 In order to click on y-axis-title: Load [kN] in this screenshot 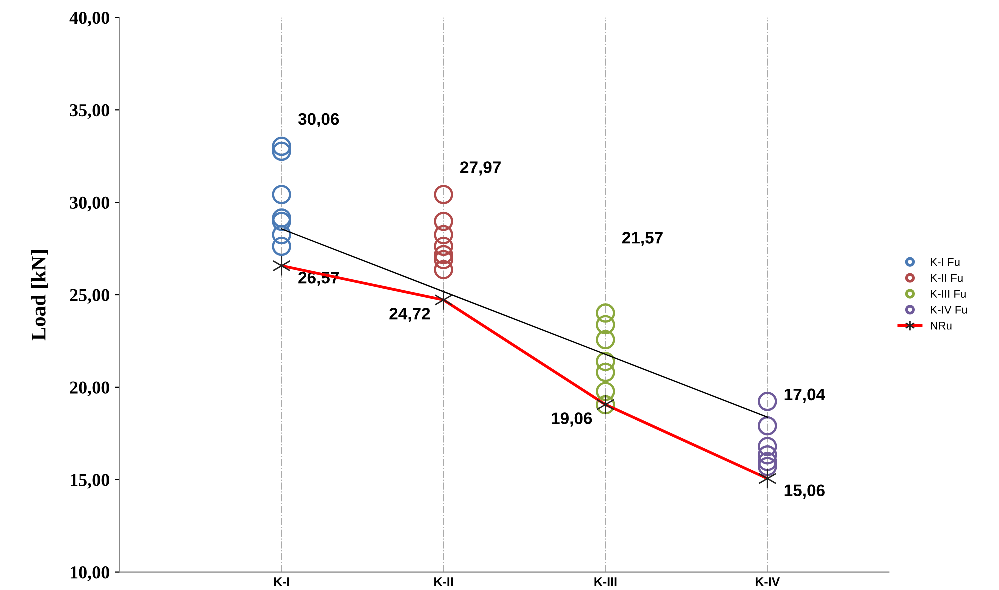, I will do `click(39, 295)`.